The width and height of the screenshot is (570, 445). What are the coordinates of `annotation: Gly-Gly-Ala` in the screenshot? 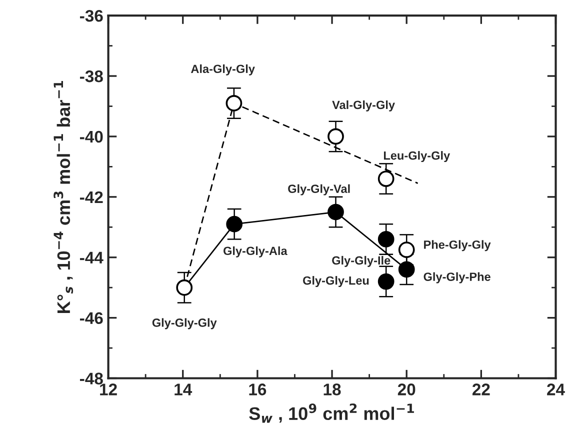 It's located at (256, 252).